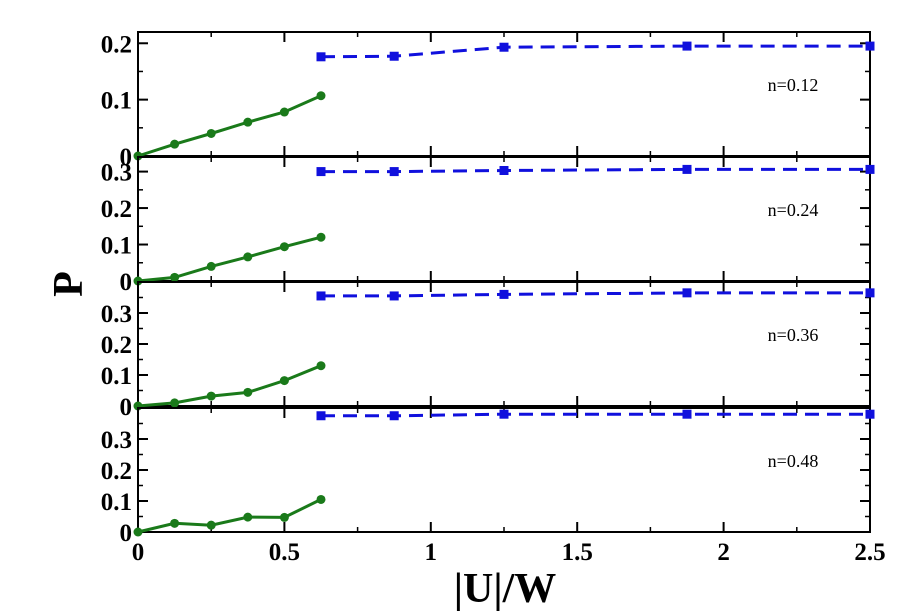 The image size is (912, 612). What do you see at coordinates (723, 552) in the screenshot?
I see `x-tick-label: 2` at bounding box center [723, 552].